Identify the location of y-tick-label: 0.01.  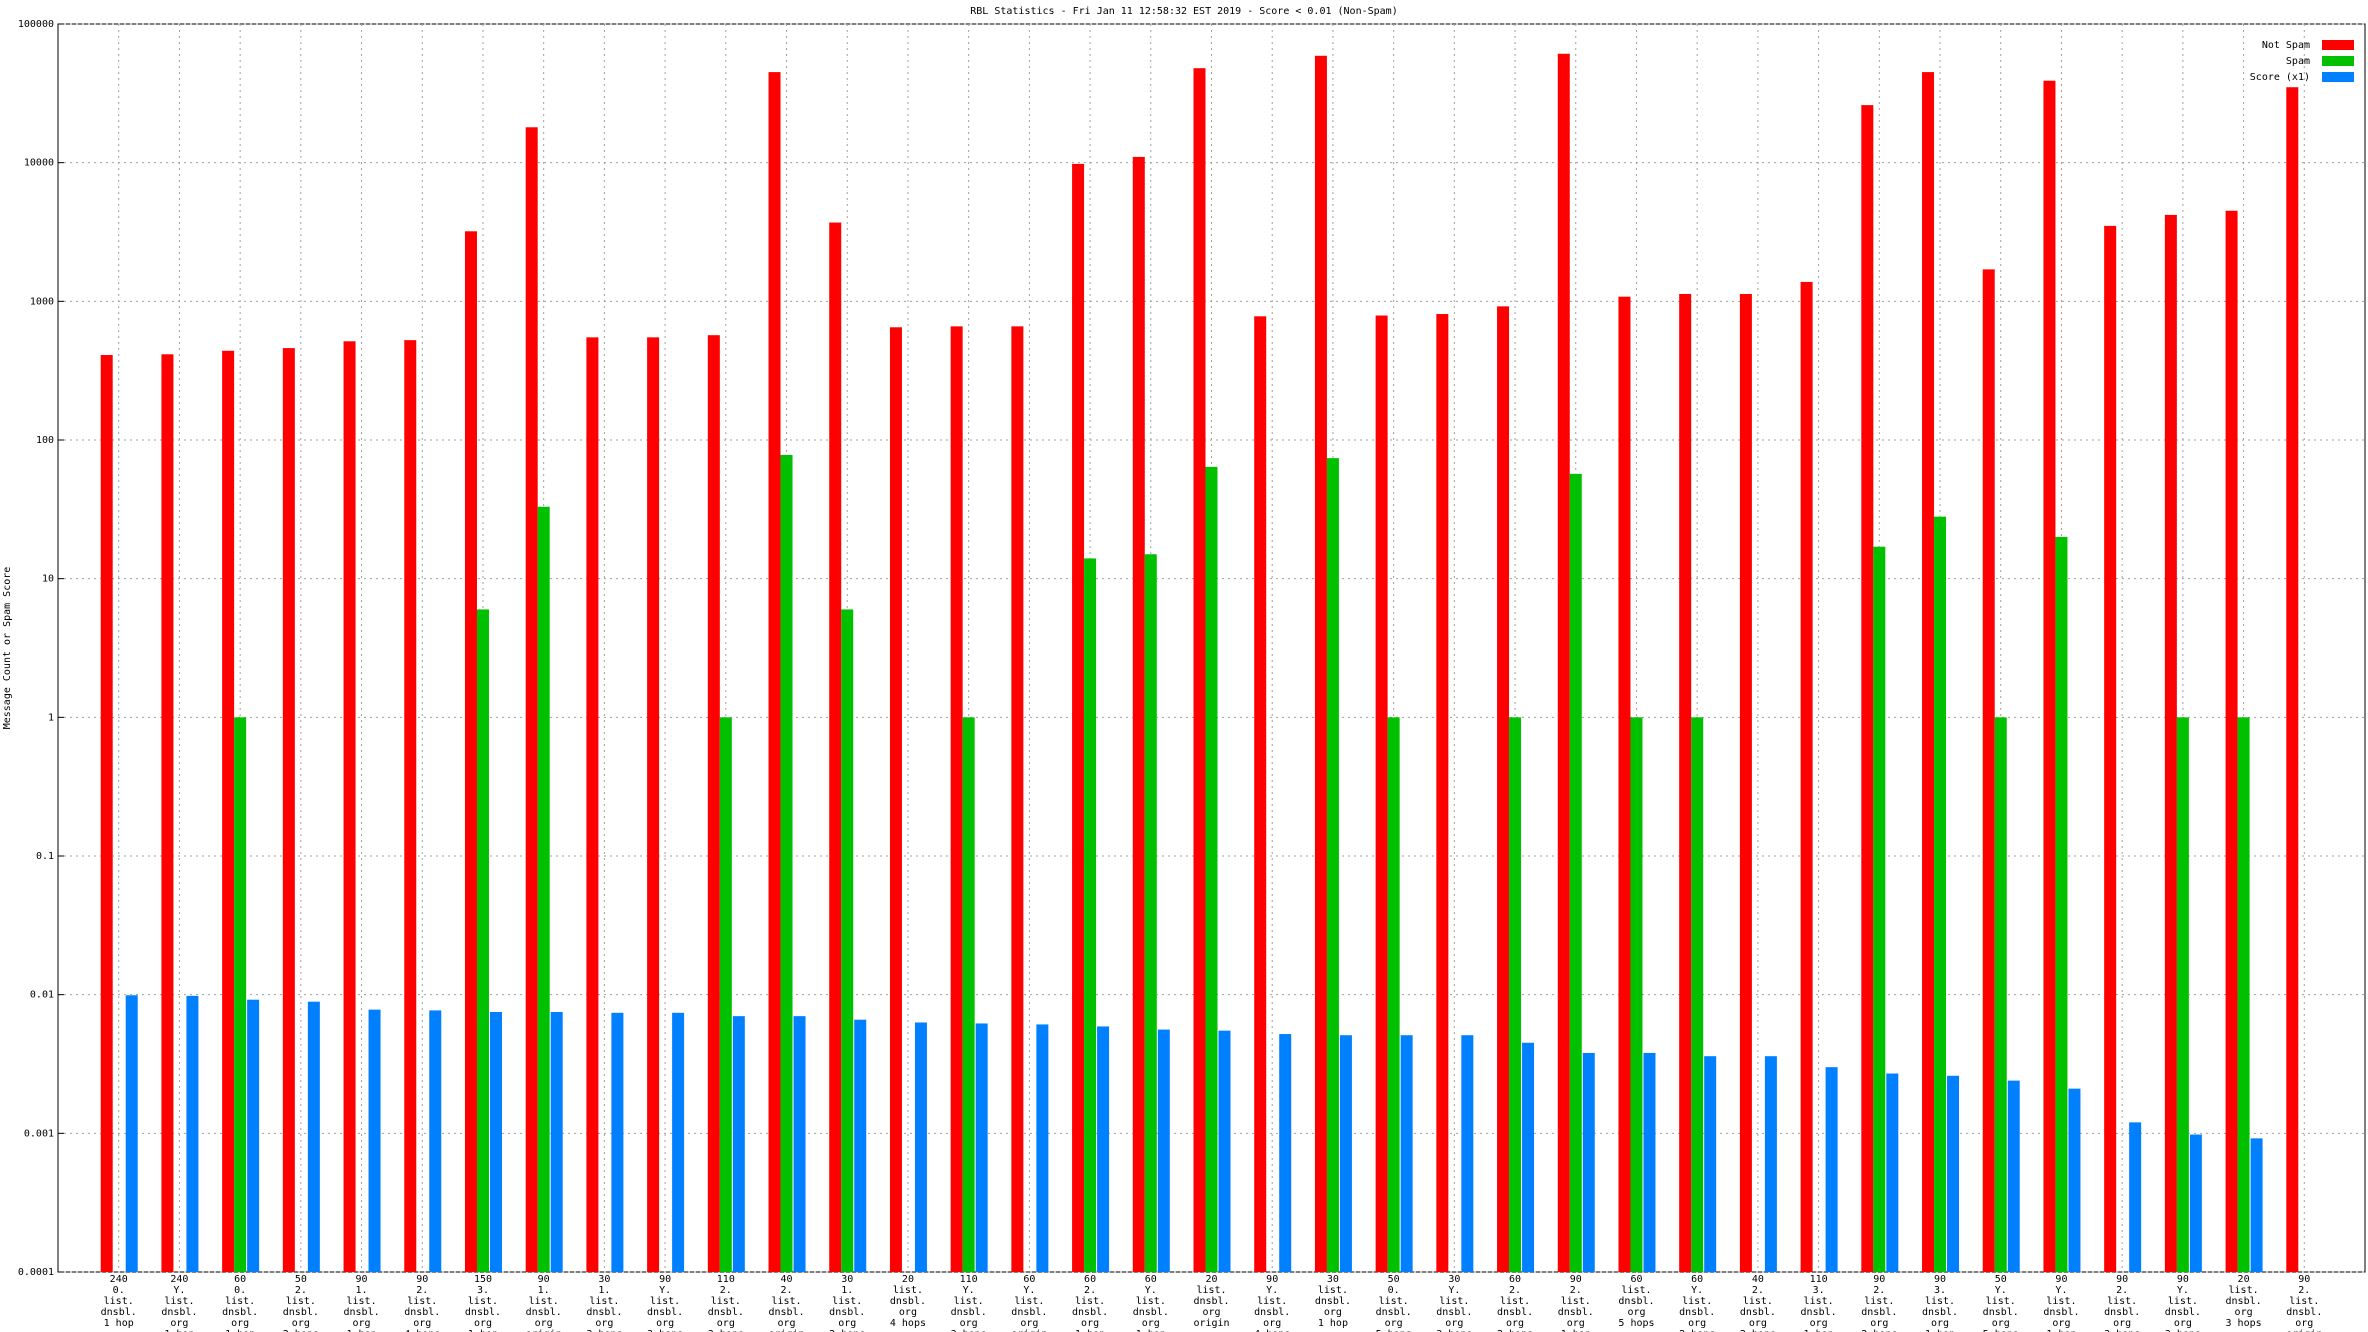
(42, 995).